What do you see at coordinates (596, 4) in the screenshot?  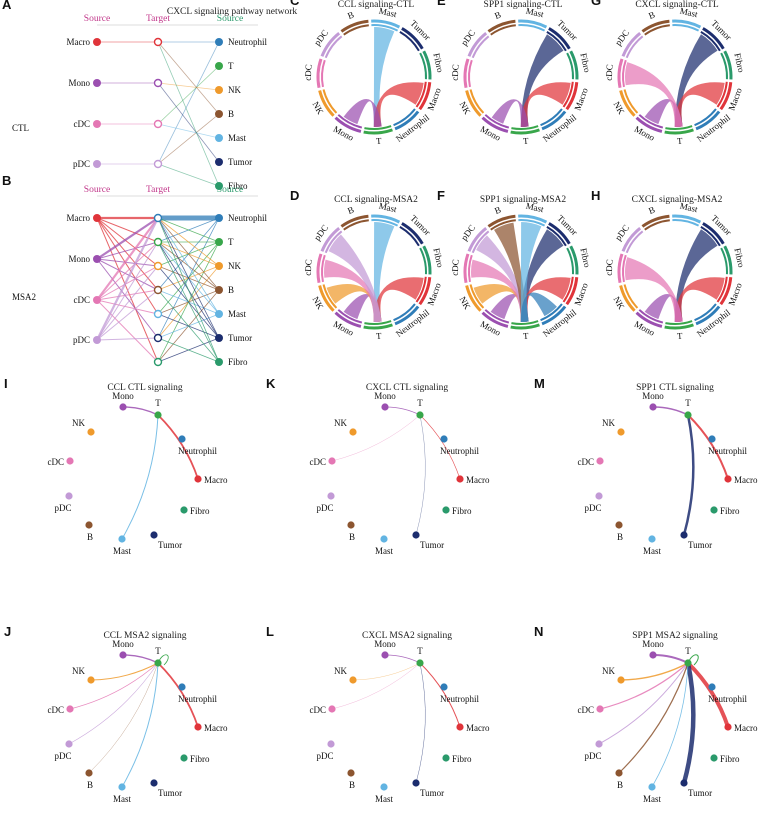 I see `panel-letter: G` at bounding box center [596, 4].